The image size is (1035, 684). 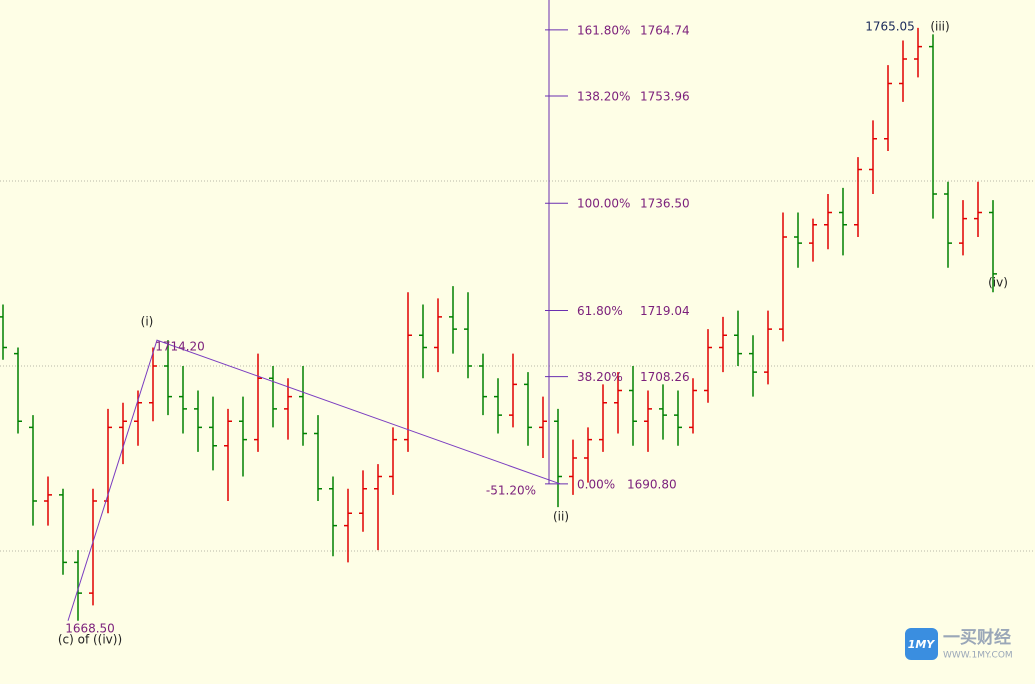 I want to click on wave-price: 1668.50, so click(x=90, y=629).